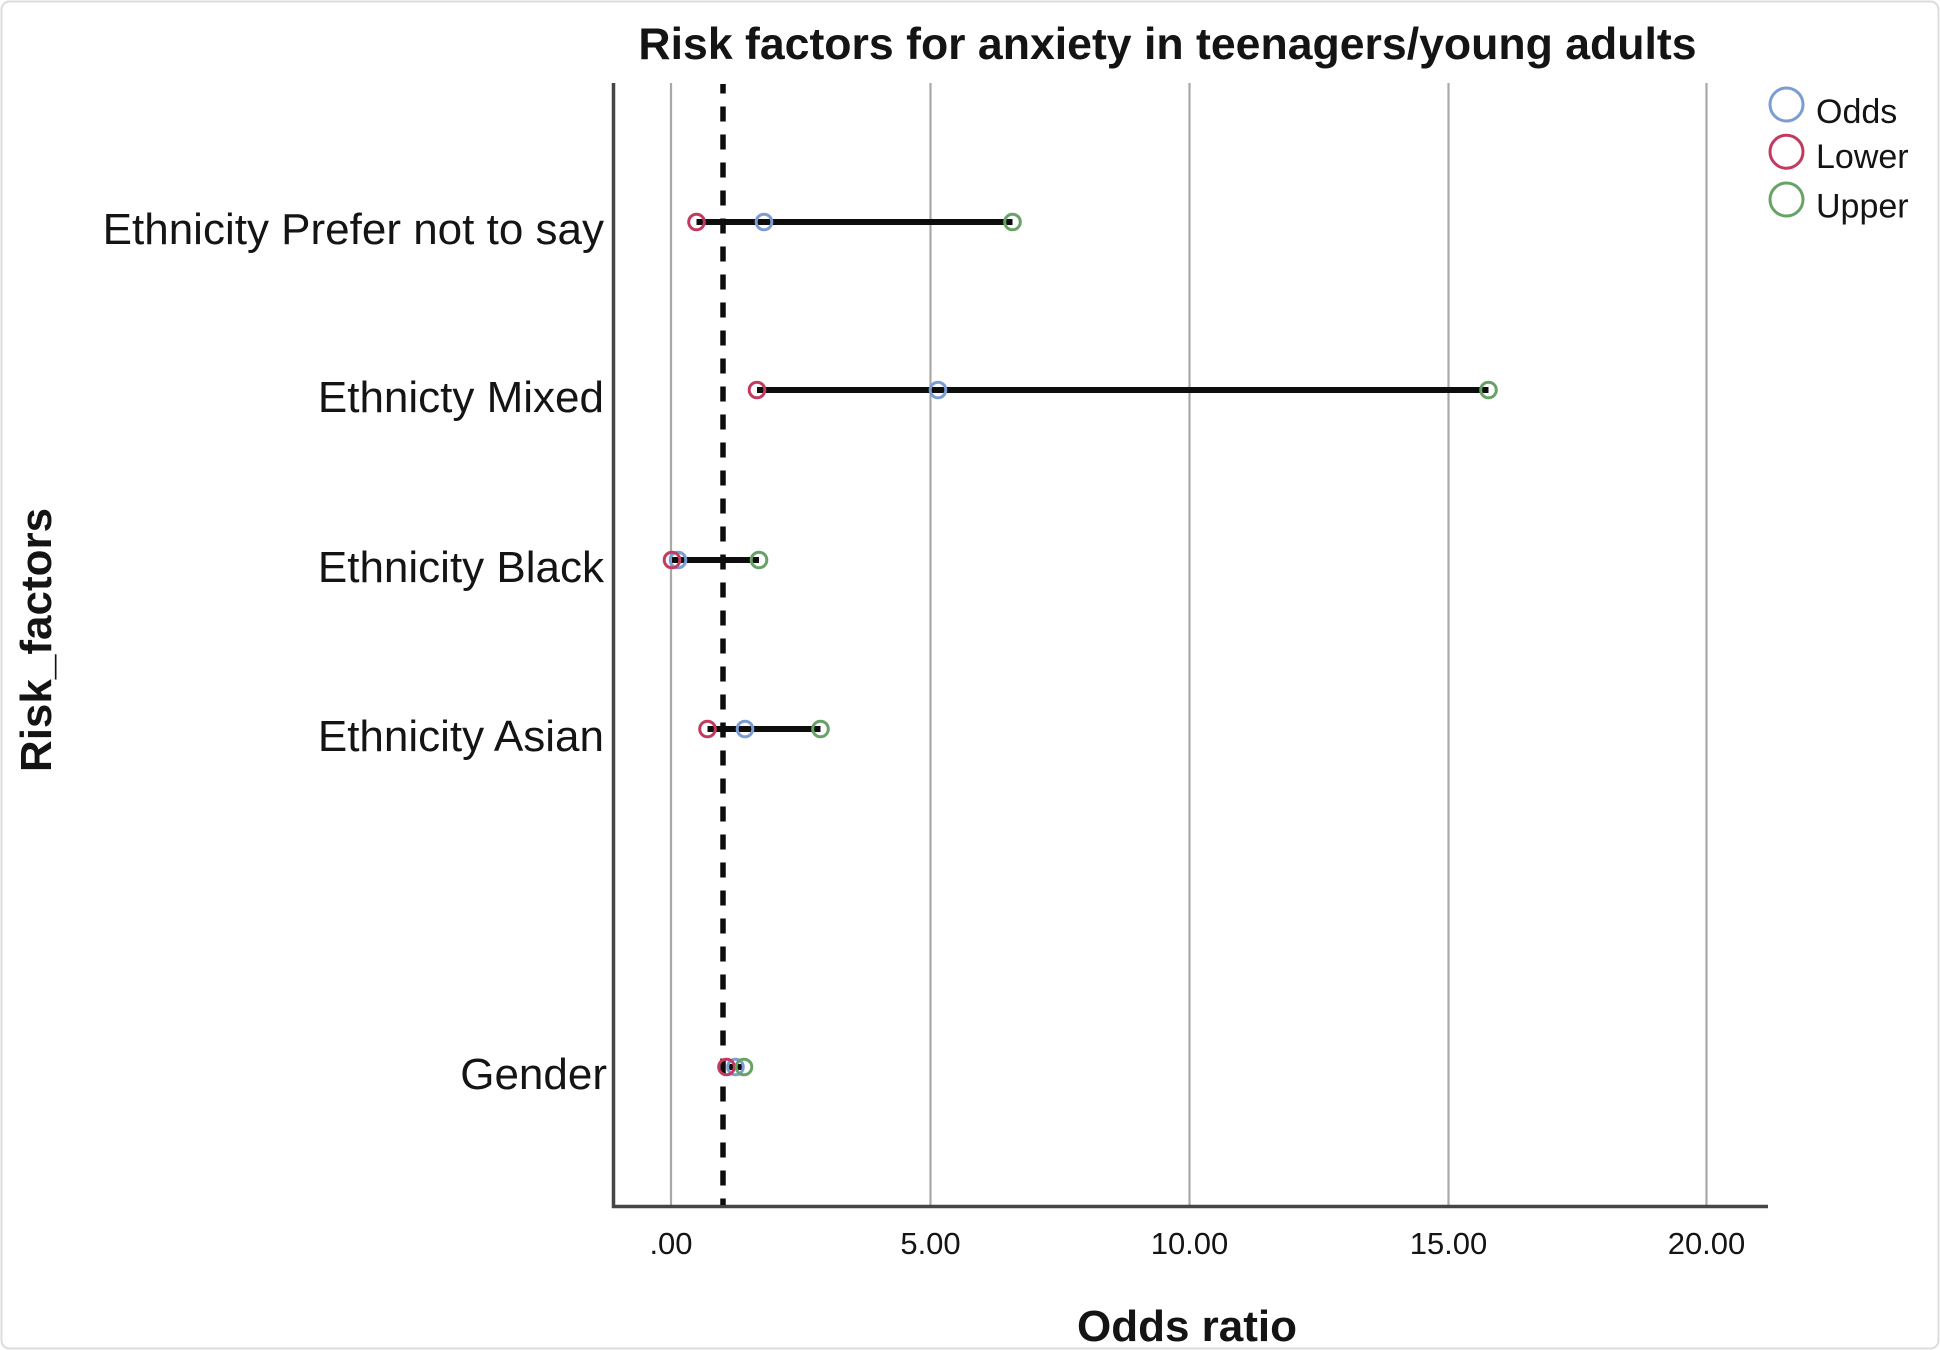  What do you see at coordinates (461, 397) in the screenshot?
I see `svg-text: Ethnicty Mixed` at bounding box center [461, 397].